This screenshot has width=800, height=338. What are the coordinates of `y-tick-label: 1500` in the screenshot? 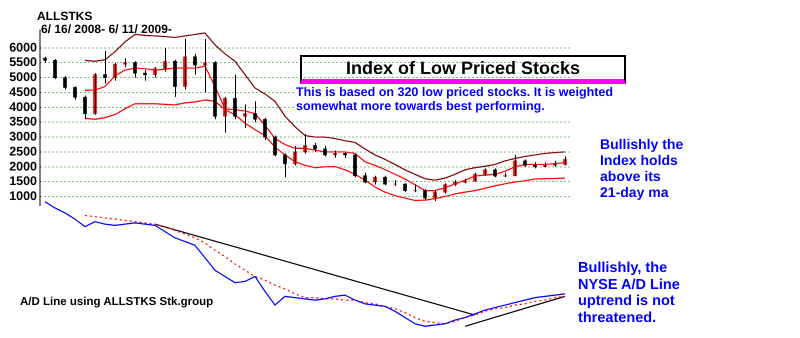 It's located at (23, 181).